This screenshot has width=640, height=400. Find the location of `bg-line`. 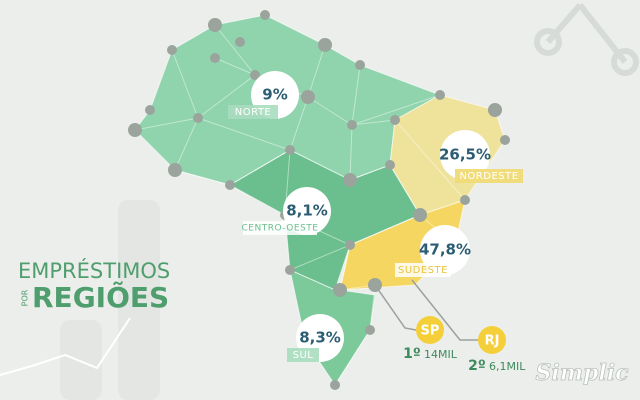

bg-line is located at coordinates (65, 346).